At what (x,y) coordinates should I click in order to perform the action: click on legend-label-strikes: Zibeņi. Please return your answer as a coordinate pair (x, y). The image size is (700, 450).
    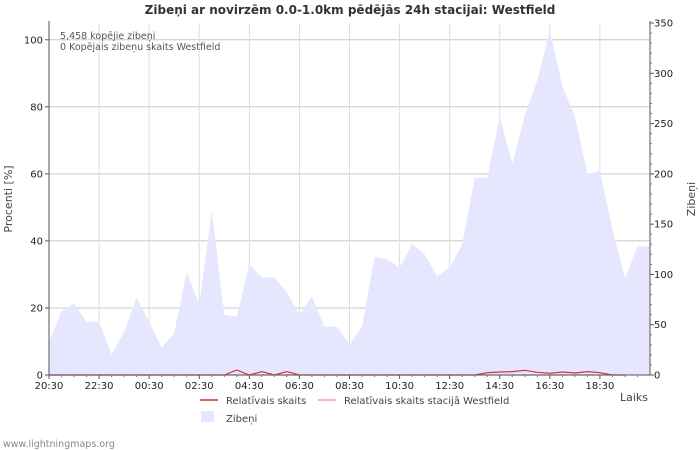
    Looking at the image, I should click on (241, 419).